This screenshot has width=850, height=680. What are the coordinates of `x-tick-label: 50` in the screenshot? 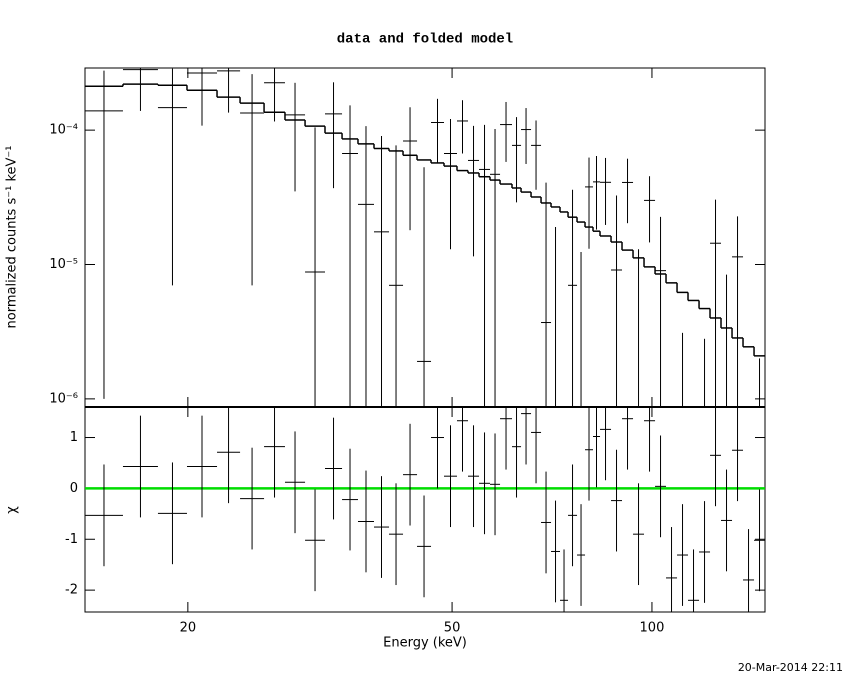 It's located at (452, 628).